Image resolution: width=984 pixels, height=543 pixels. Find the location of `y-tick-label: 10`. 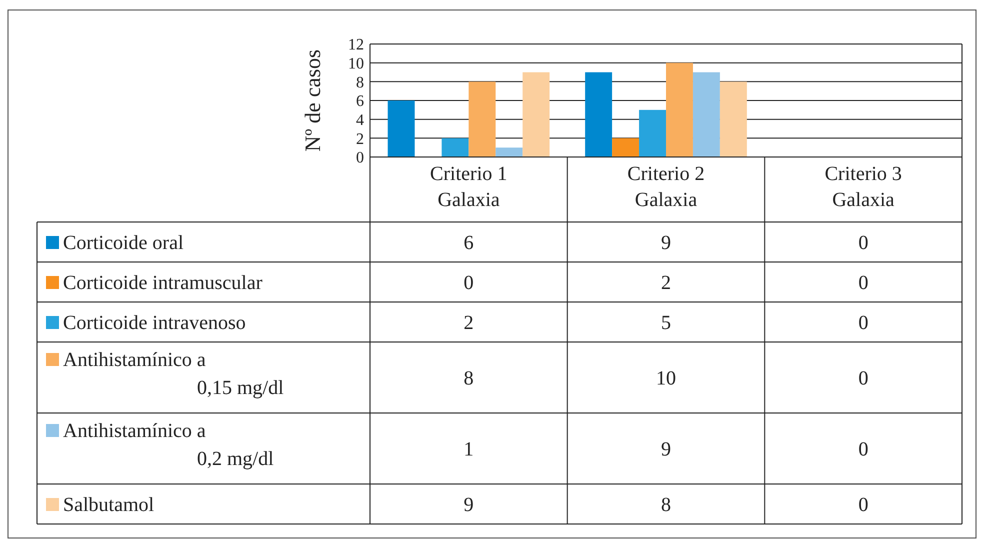

y-tick-label: 10 is located at coordinates (356, 63).